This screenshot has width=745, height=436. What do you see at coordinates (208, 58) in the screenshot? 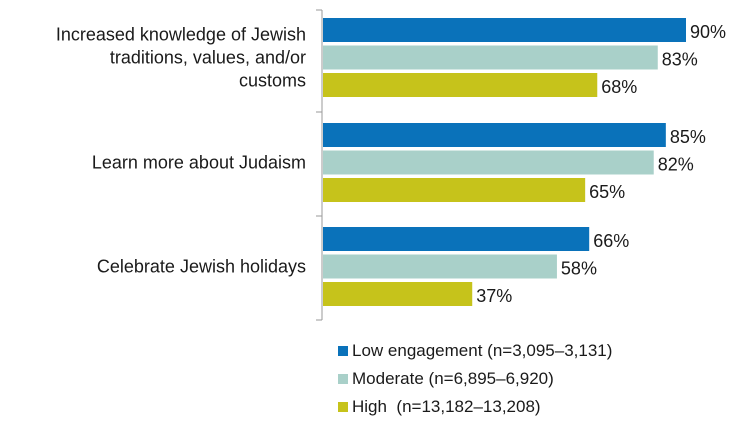
I see `category-label: traditions, values, and/or` at bounding box center [208, 58].